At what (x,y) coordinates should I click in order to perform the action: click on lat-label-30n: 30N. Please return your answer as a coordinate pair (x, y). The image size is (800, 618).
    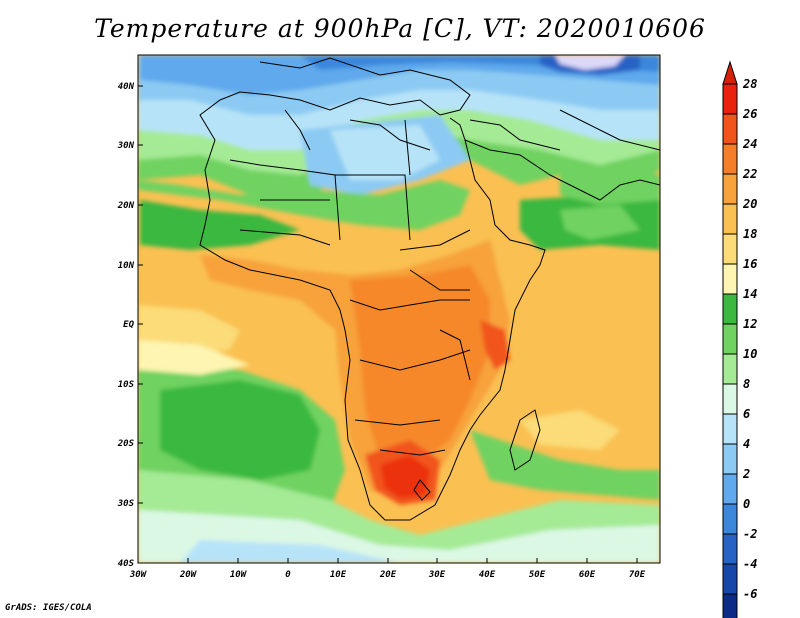
    Looking at the image, I should click on (126, 146).